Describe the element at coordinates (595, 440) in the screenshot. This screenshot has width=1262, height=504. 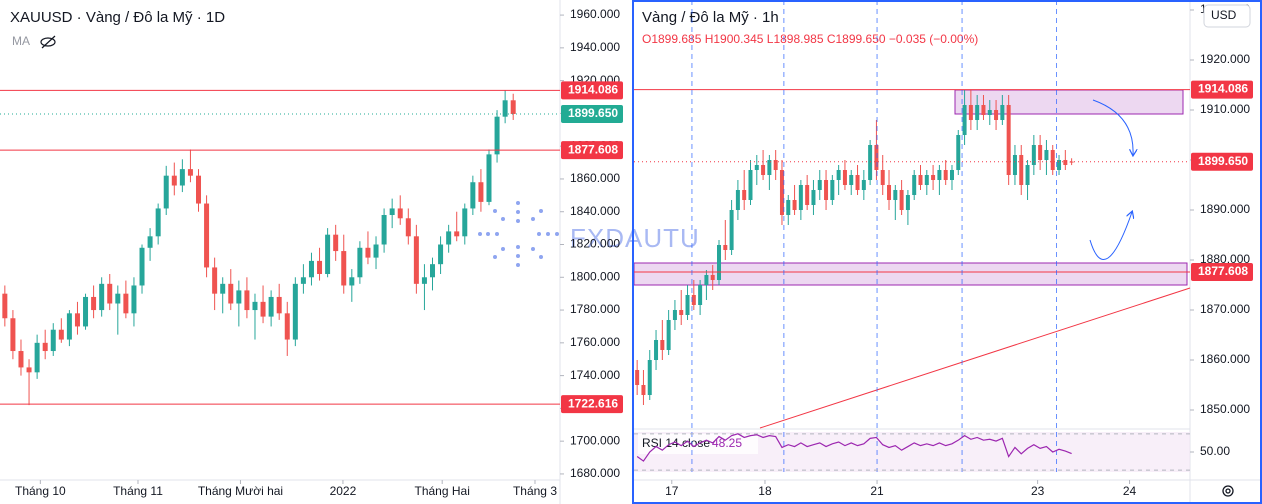
I see `y-tick-label: 1700.000` at that location.